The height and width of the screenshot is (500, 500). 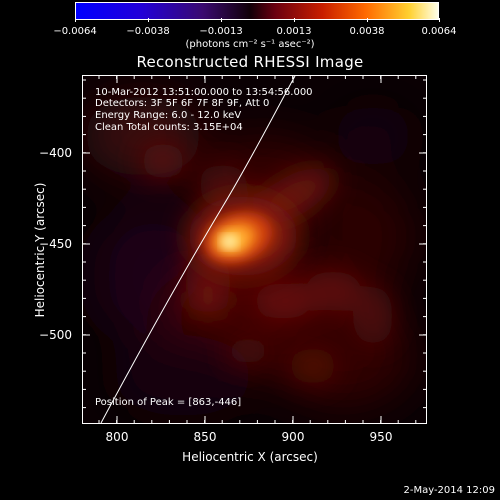 What do you see at coordinates (117, 437) in the screenshot?
I see `x-tick-label: 800` at bounding box center [117, 437].